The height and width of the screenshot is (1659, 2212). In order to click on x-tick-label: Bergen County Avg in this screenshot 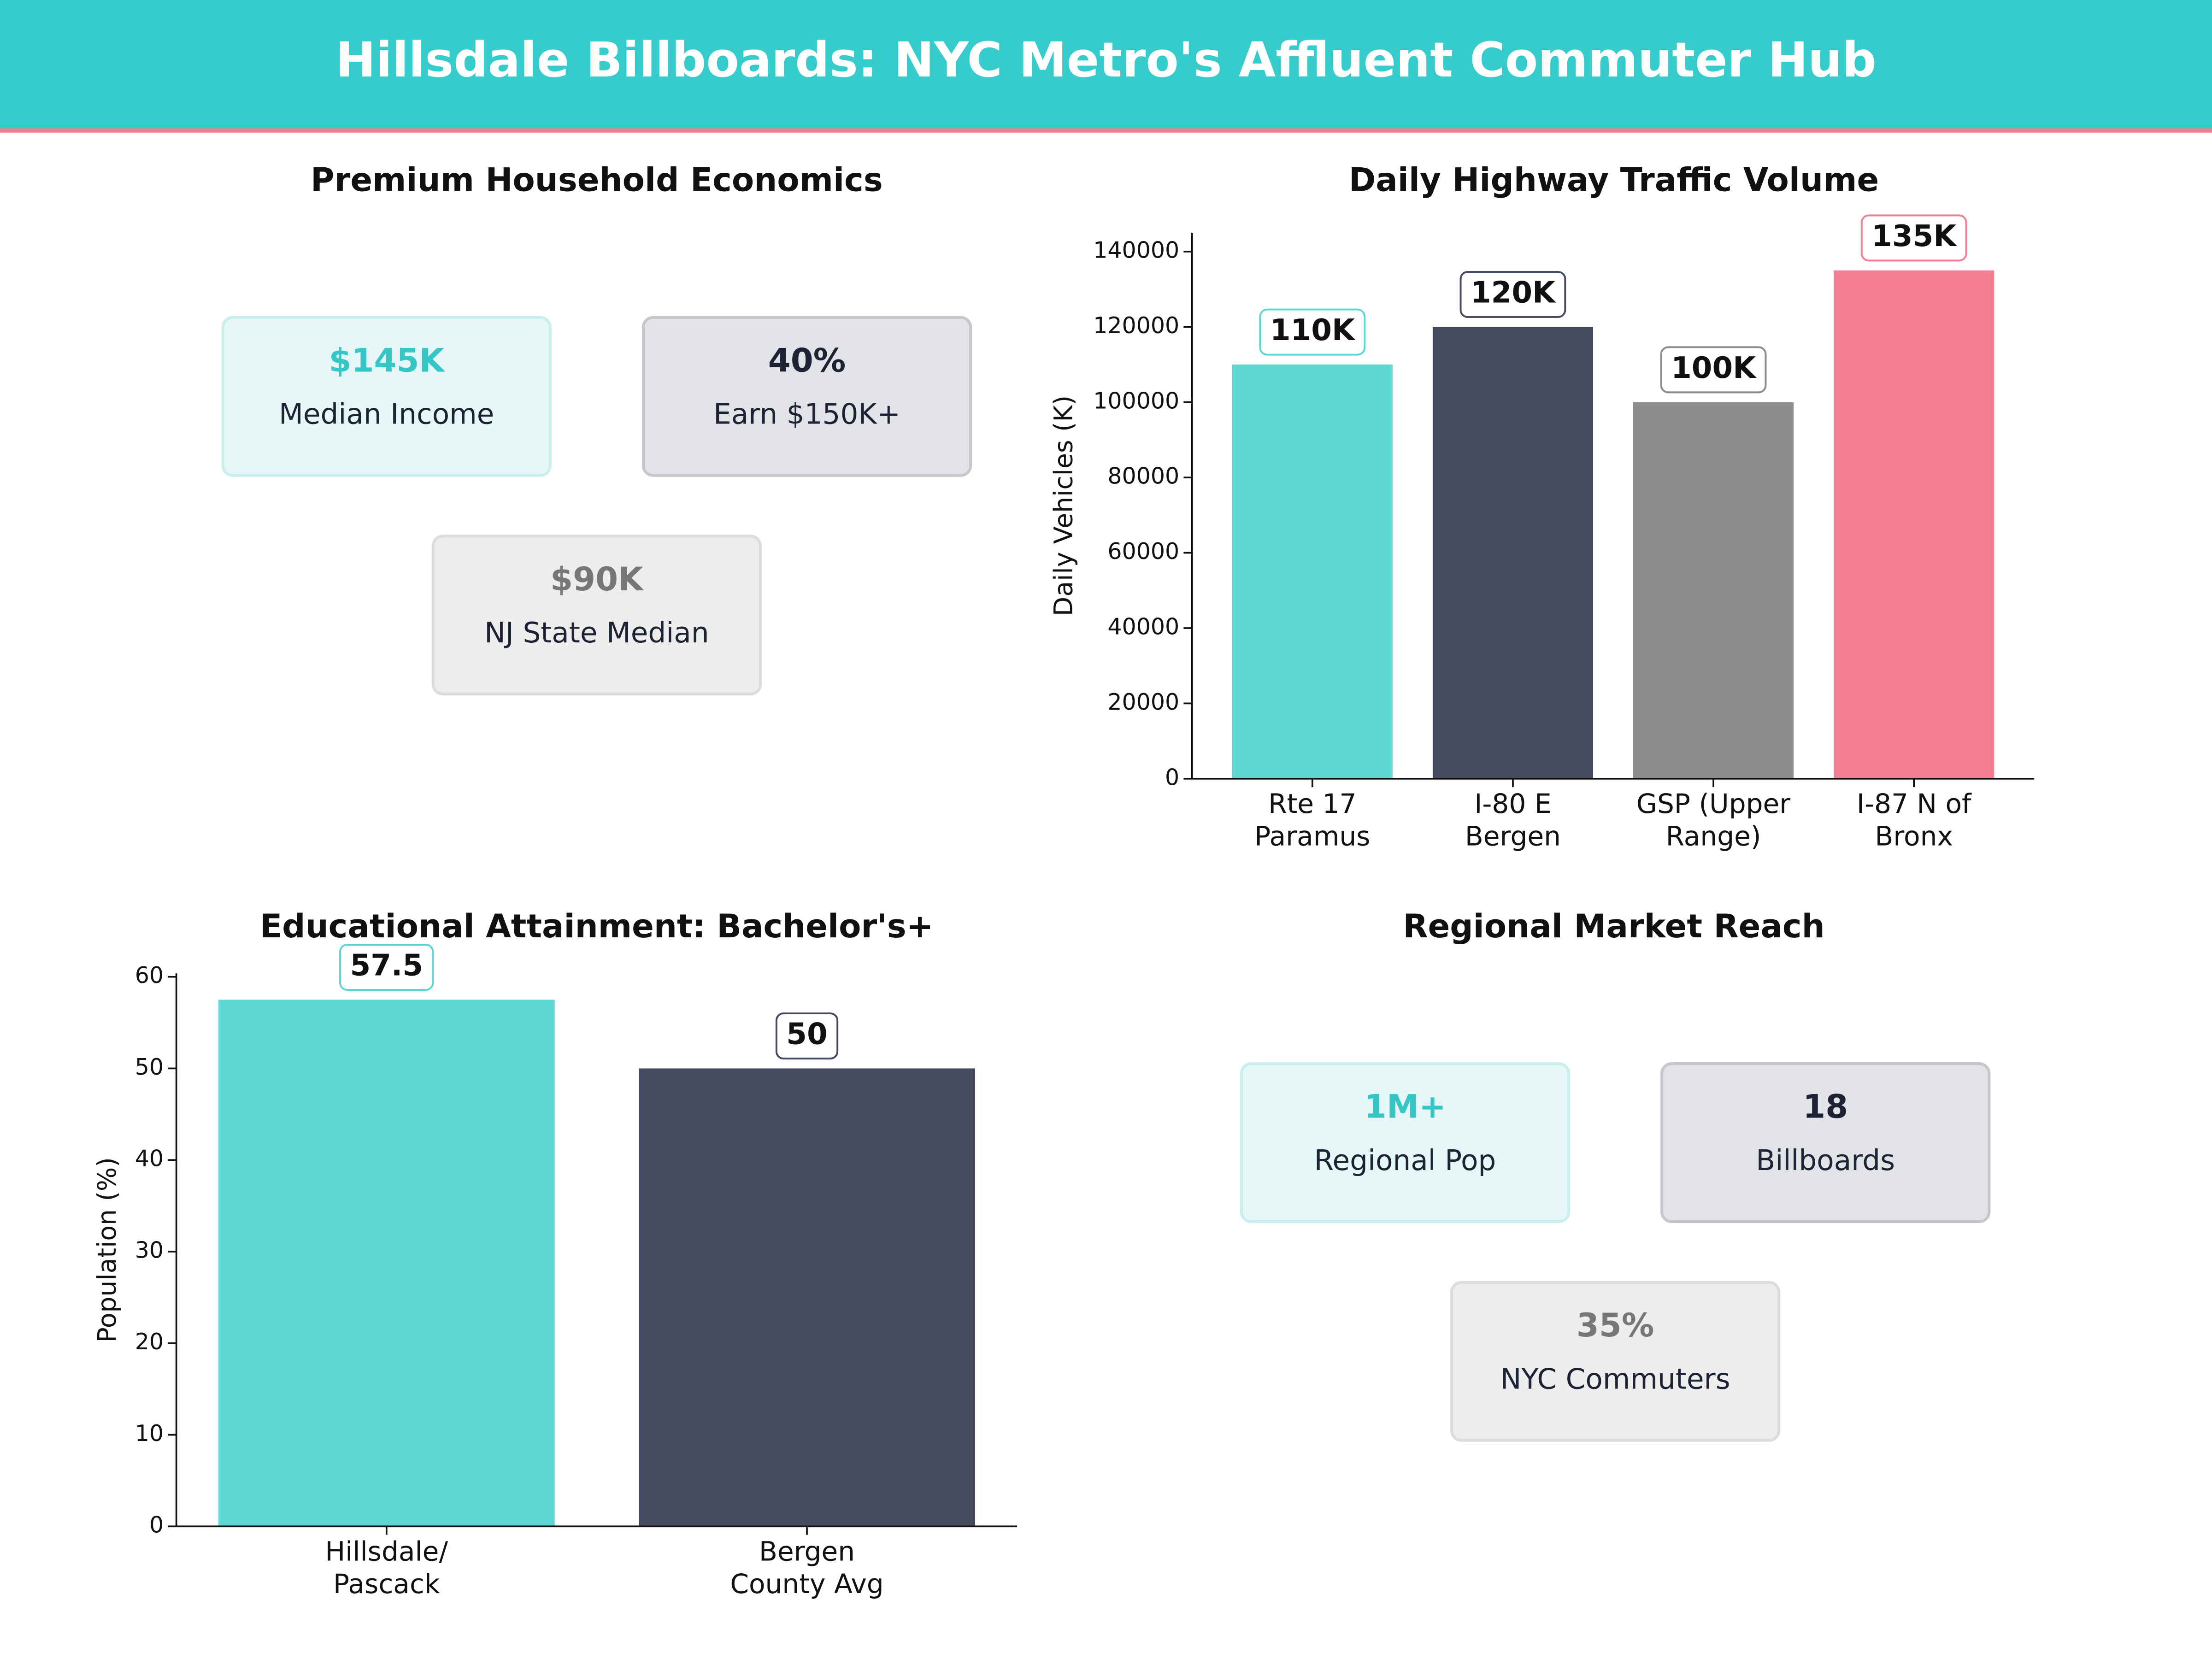, I will do `click(806, 1568)`.